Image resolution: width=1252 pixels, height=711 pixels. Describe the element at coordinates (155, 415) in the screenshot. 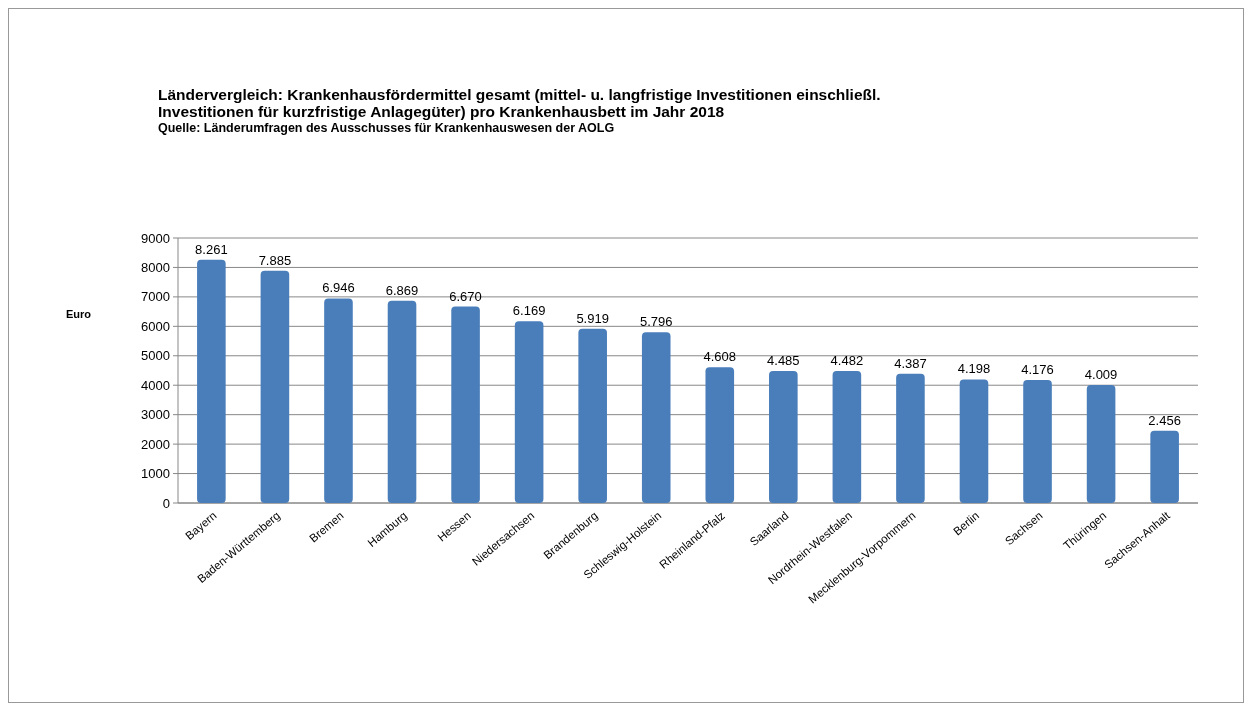

I see `y-tick-label: 3000` at that location.